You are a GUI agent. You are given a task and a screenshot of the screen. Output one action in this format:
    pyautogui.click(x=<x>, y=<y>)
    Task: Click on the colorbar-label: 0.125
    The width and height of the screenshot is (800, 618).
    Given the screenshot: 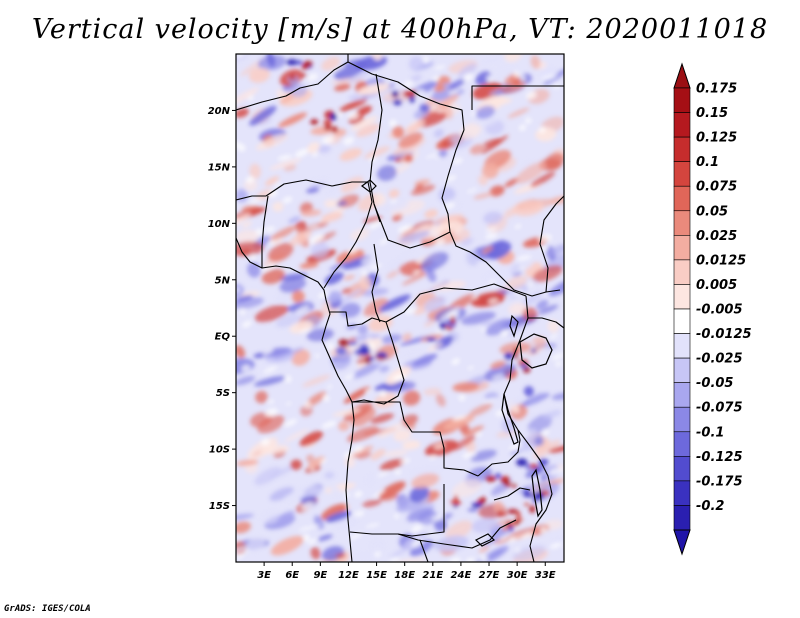 What is the action you would take?
    pyautogui.click(x=716, y=138)
    